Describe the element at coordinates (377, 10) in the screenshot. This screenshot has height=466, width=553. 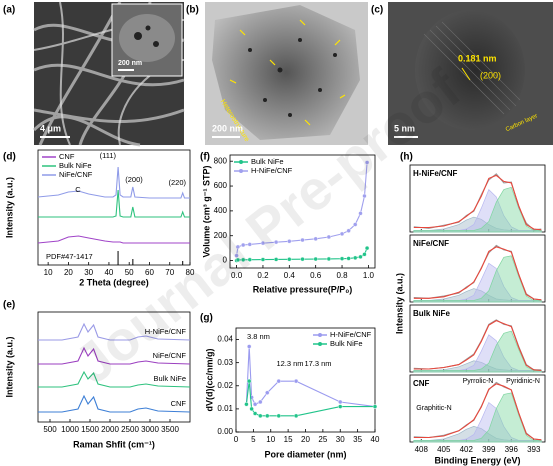
I see `panel-label: (c)` at that location.